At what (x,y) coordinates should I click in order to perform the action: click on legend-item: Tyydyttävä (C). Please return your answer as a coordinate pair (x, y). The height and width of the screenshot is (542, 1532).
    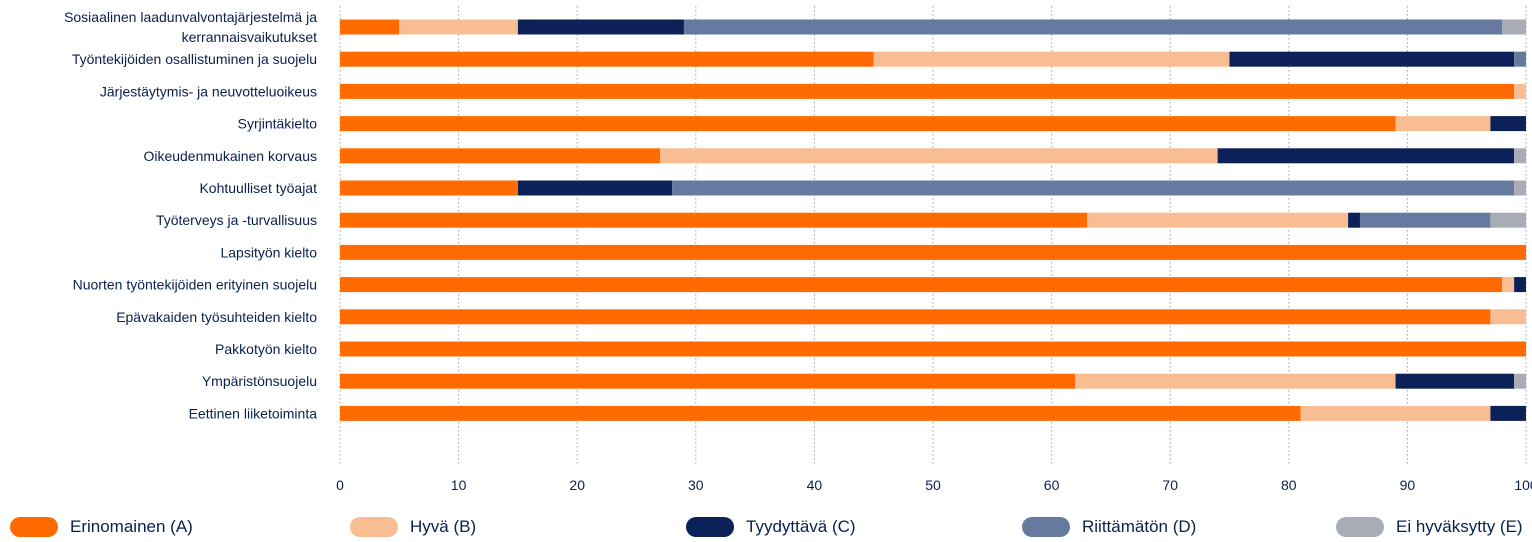
    Looking at the image, I should click on (771, 527).